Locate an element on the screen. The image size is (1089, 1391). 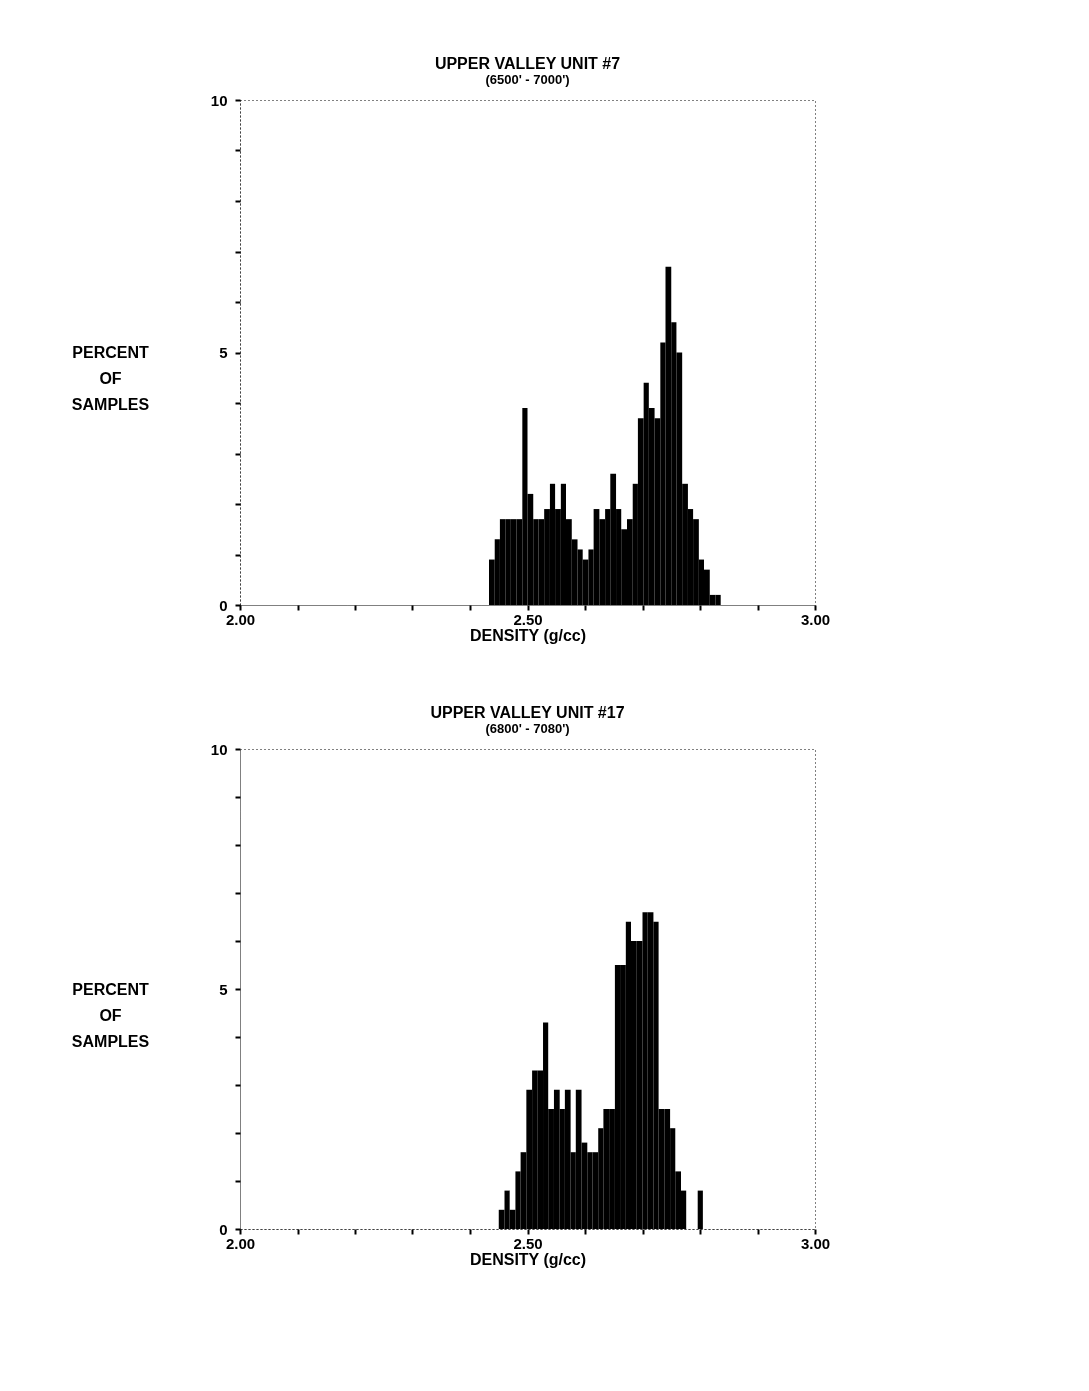
chart-subtitle: (6800' - 7080') is located at coordinates (527, 728).